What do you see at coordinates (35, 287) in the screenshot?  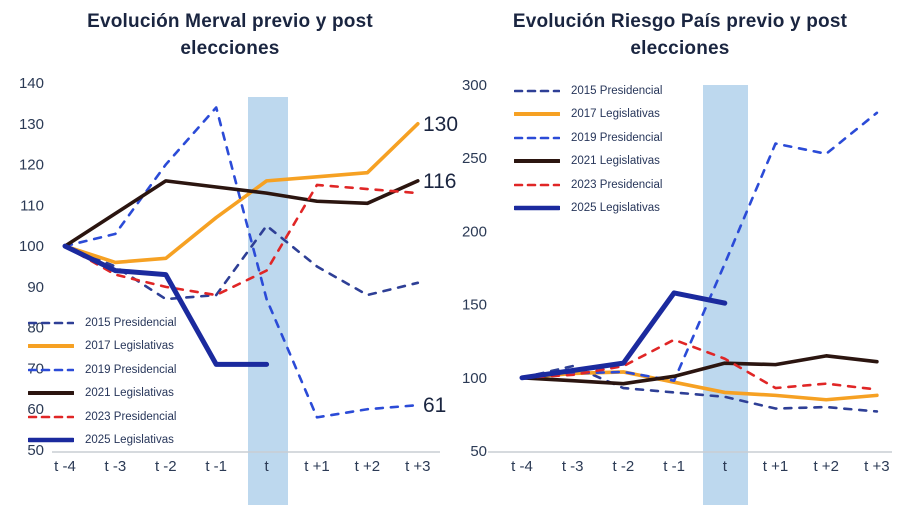 I see `y-axis-tick-label: 90` at bounding box center [35, 287].